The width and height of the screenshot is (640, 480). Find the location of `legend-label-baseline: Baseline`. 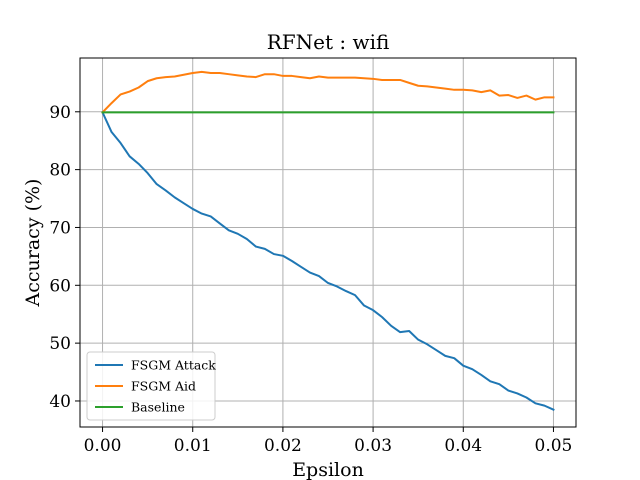

legend-label-baseline: Baseline is located at coordinates (158, 407).